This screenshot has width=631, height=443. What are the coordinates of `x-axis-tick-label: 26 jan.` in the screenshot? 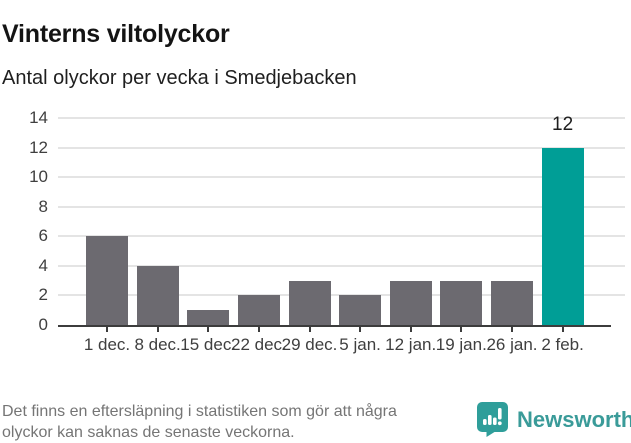 It's located at (512, 344).